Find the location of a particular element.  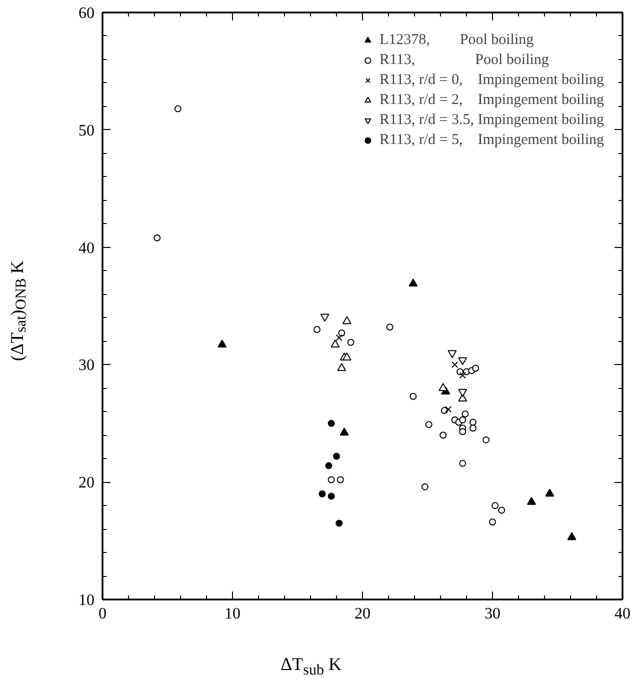

y-tick-label: 30 is located at coordinates (86, 365).